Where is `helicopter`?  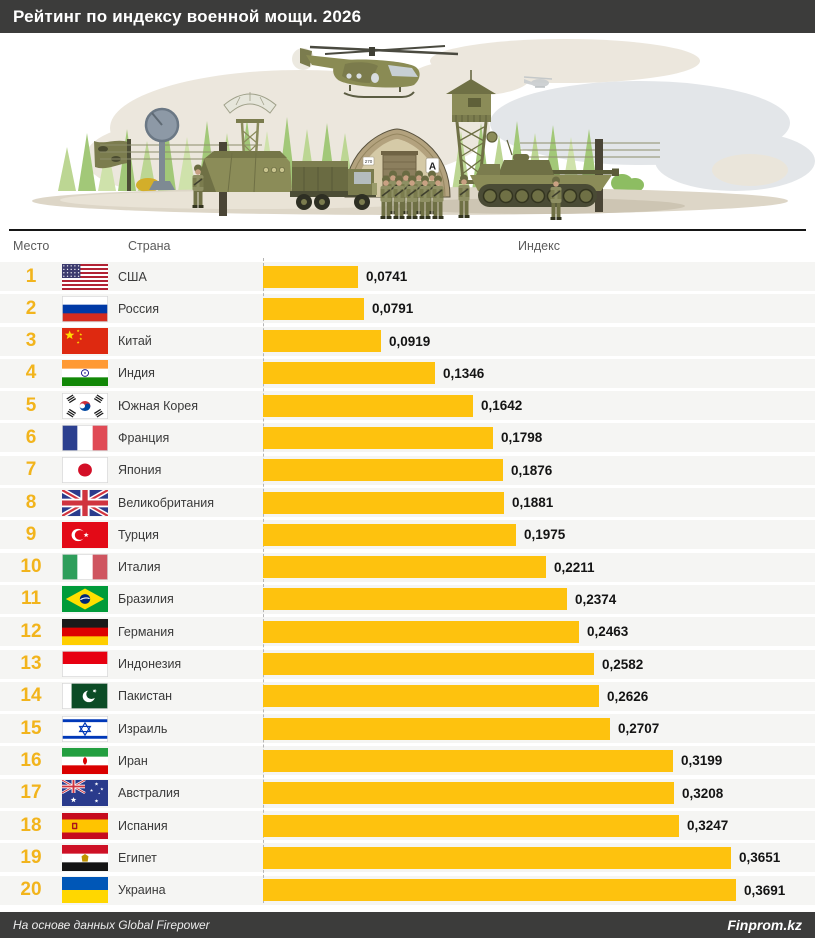
helicopter is located at coordinates (375, 71).